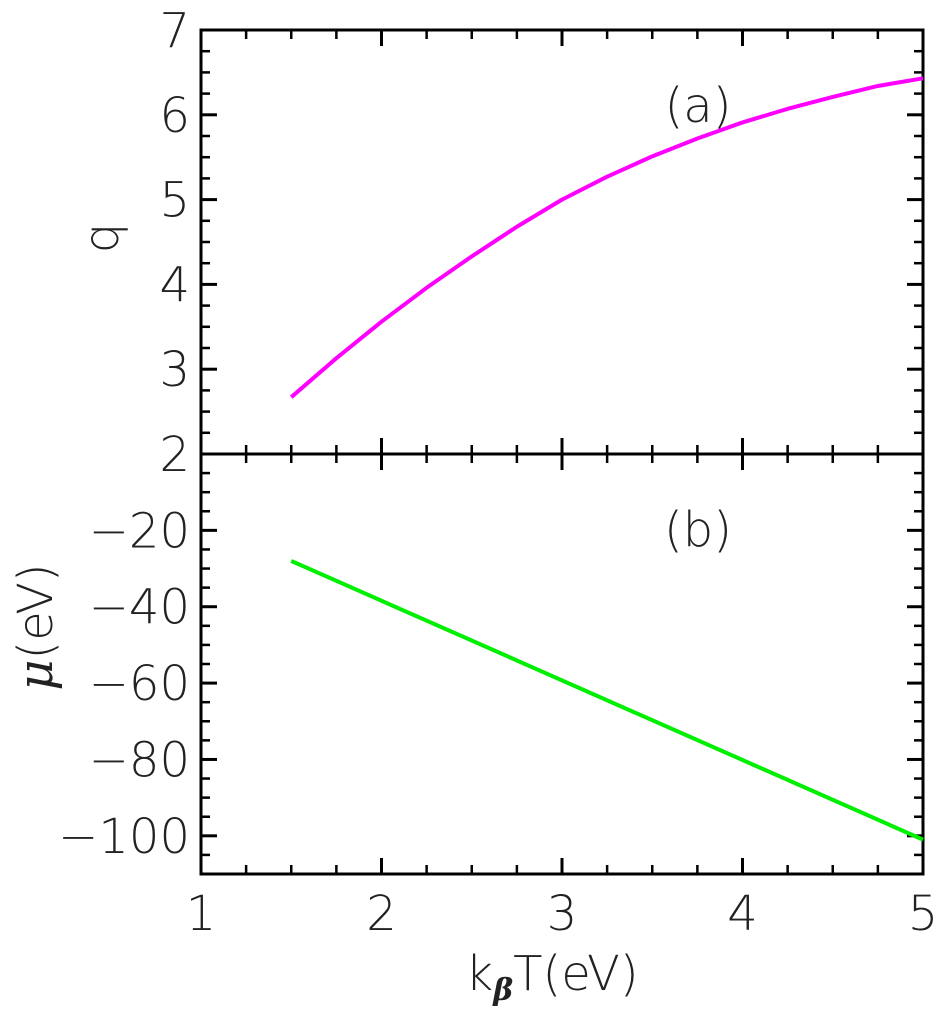  Describe the element at coordinates (698, 106) in the screenshot. I see `panel-a-label: (a)` at that location.